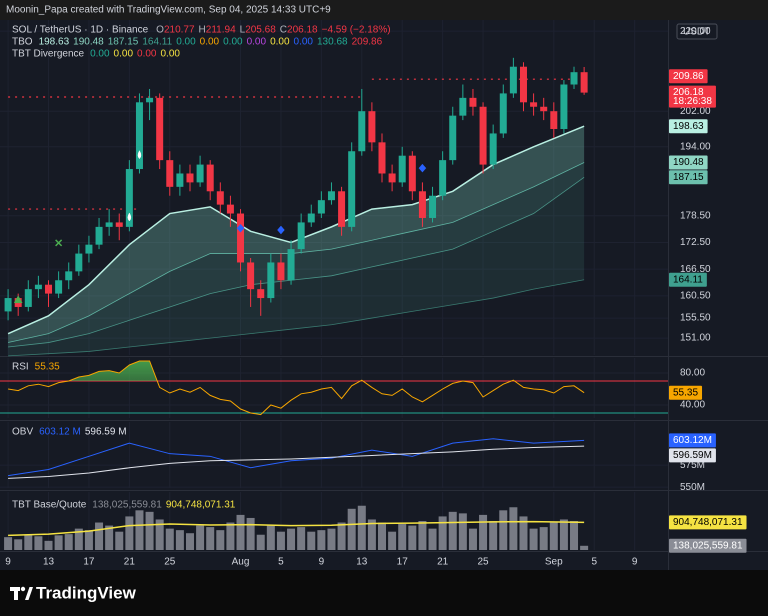 Image resolution: width=768 pixels, height=616 pixels. What do you see at coordinates (695, 146) in the screenshot?
I see `y-tick-label: 194.00` at bounding box center [695, 146].